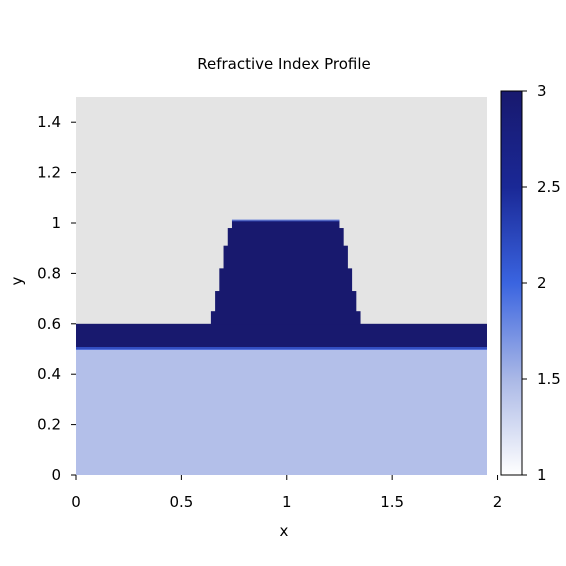 The width and height of the screenshot is (566, 566). What do you see at coordinates (17, 280) in the screenshot?
I see `y-axis-label: y` at bounding box center [17, 280].